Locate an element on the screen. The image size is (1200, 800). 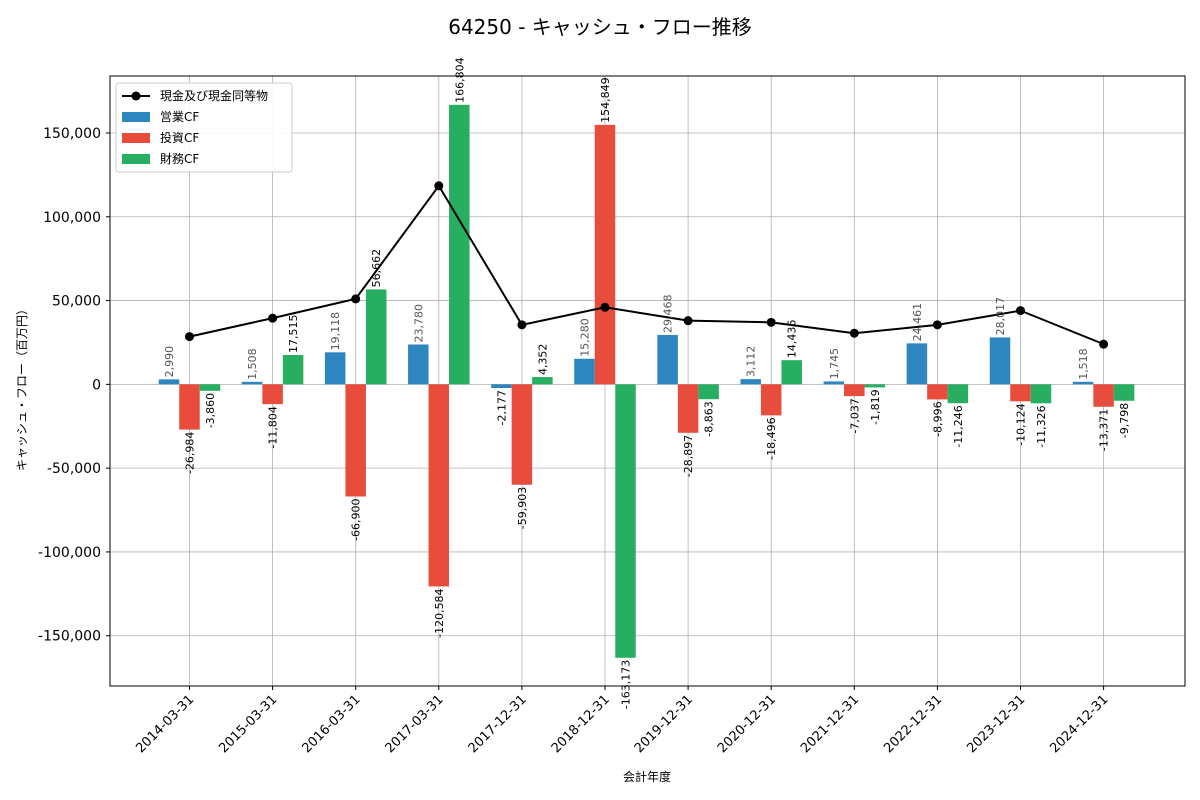
data-label: 15,280 is located at coordinates (585, 337).